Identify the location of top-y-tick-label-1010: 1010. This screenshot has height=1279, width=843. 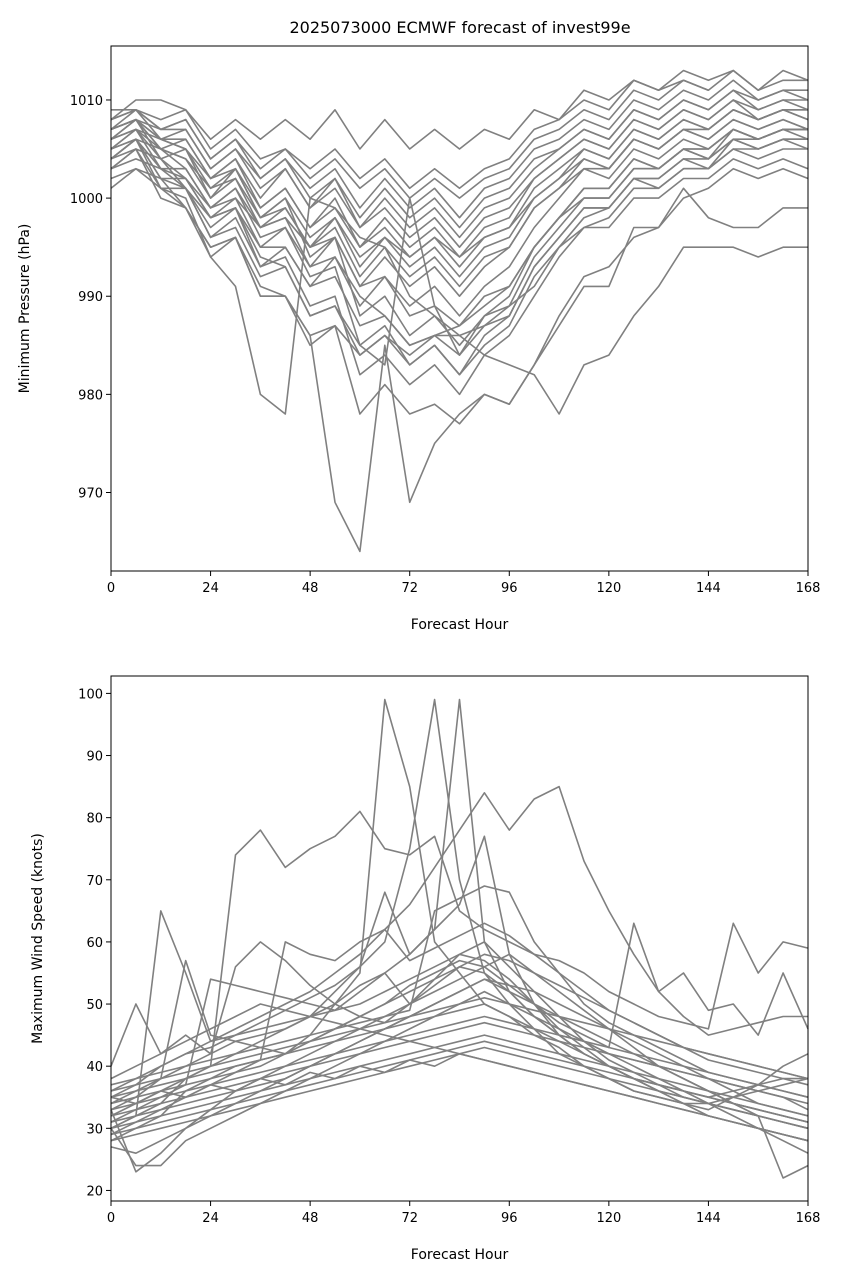
(86, 101).